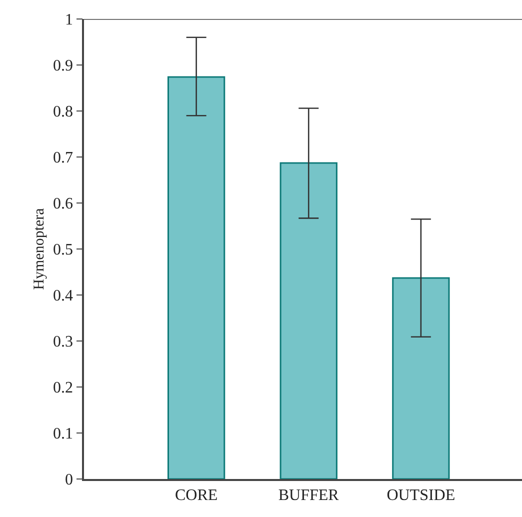 The width and height of the screenshot is (522, 517). What do you see at coordinates (63, 250) in the screenshot?
I see `y-tick-label: 0.5` at bounding box center [63, 250].